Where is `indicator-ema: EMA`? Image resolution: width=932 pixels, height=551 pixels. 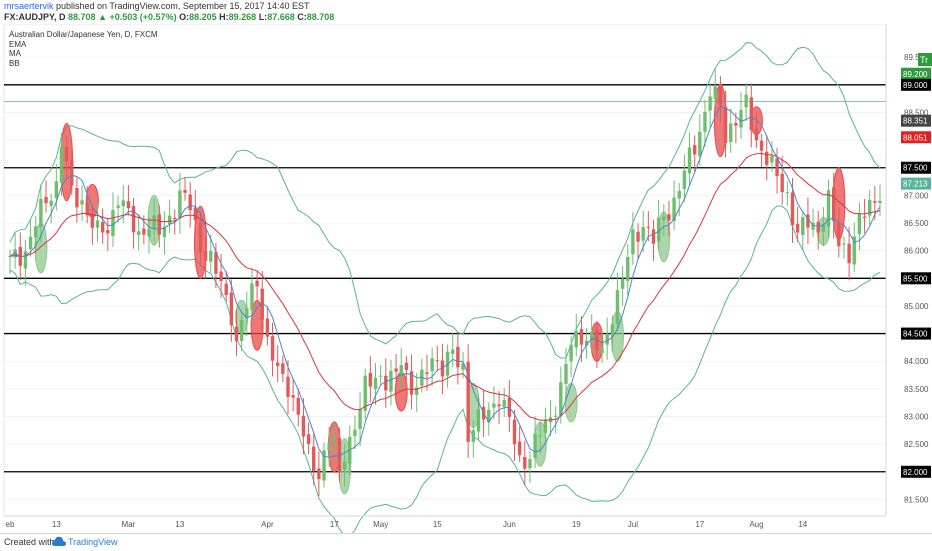
indicator-ema: EMA is located at coordinates (18, 44).